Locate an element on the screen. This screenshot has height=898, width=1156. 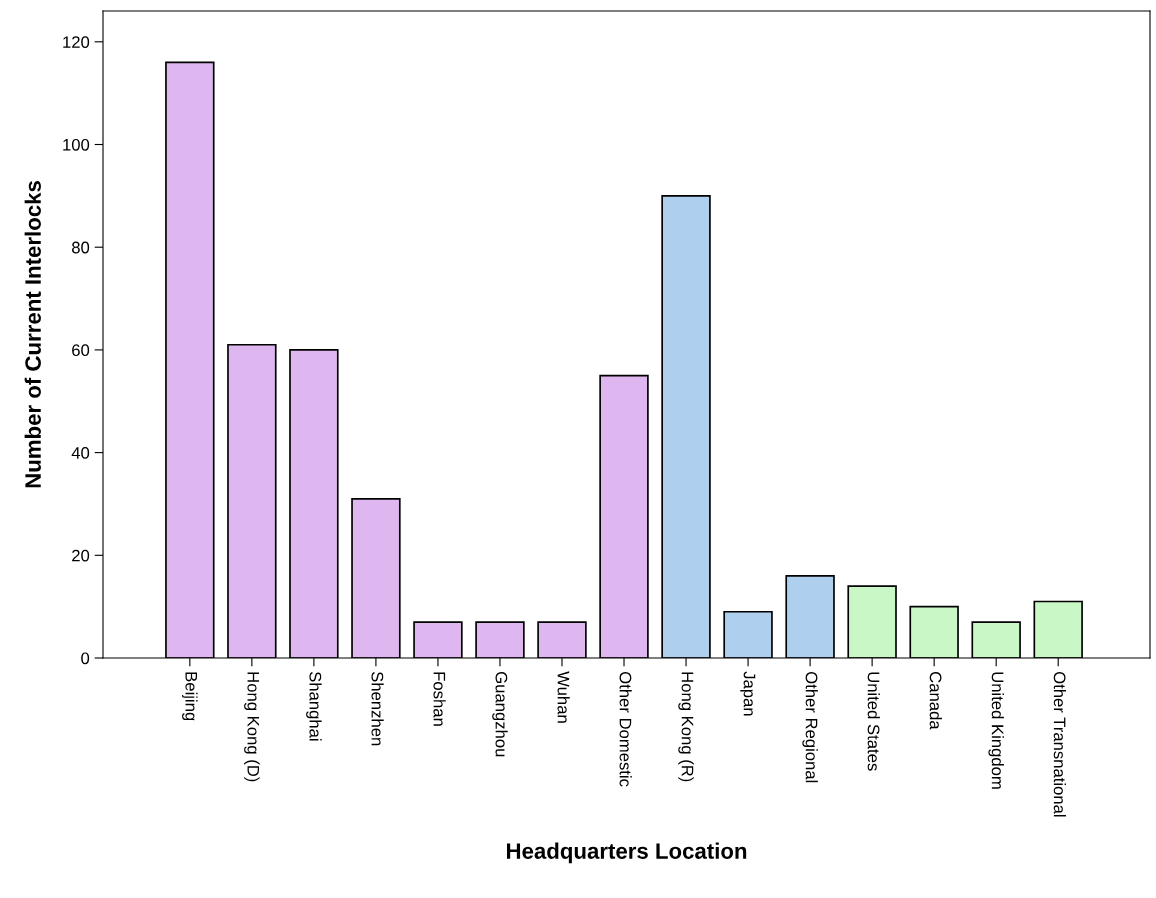
x-axis-title: Headquarters Location is located at coordinates (626, 853).